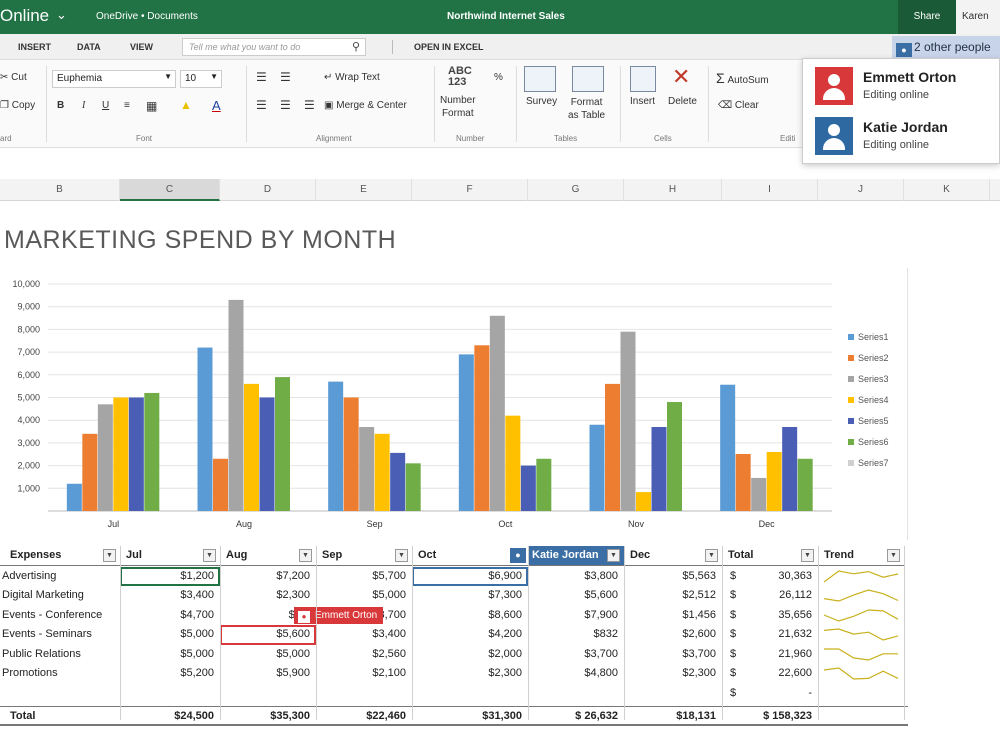 The width and height of the screenshot is (1000, 750). Describe the element at coordinates (386, 716) in the screenshot. I see `total-cell: $22,460` at that location.